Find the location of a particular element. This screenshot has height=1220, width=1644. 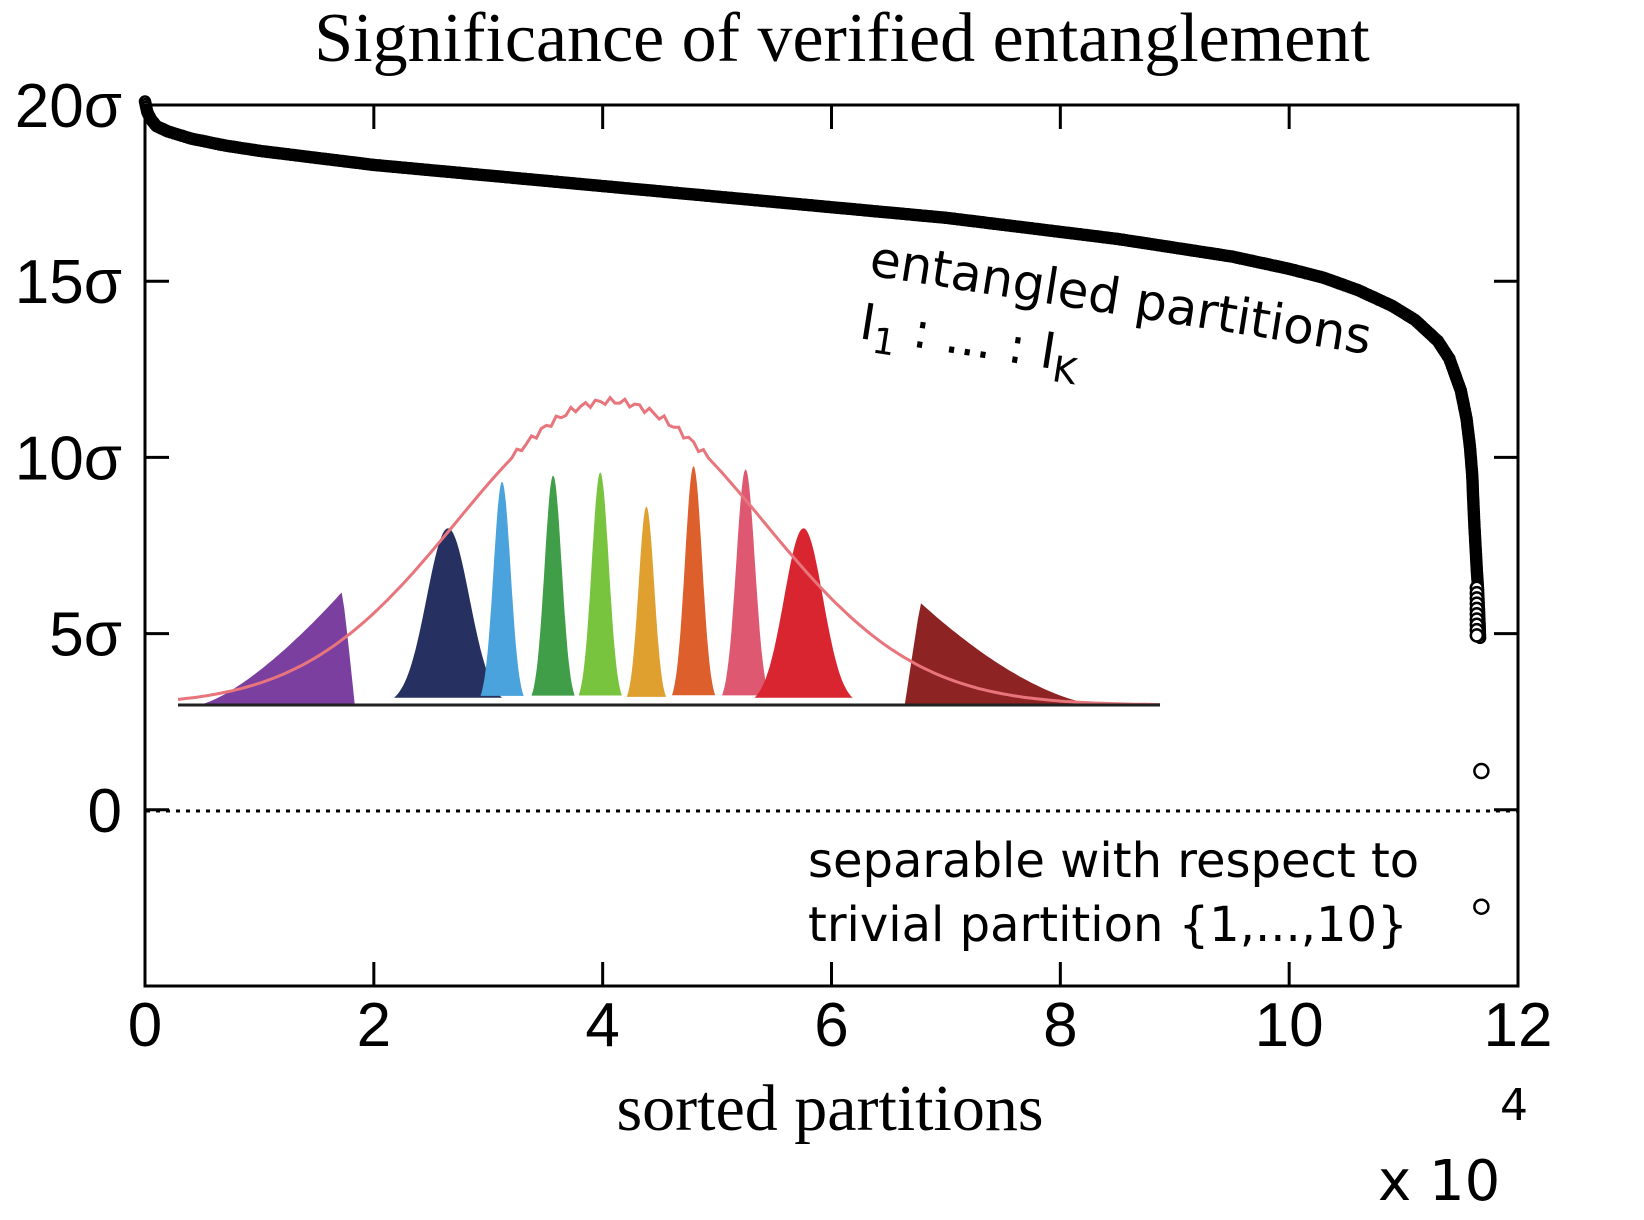

x-tick-label: 12 is located at coordinates (1518, 1025).